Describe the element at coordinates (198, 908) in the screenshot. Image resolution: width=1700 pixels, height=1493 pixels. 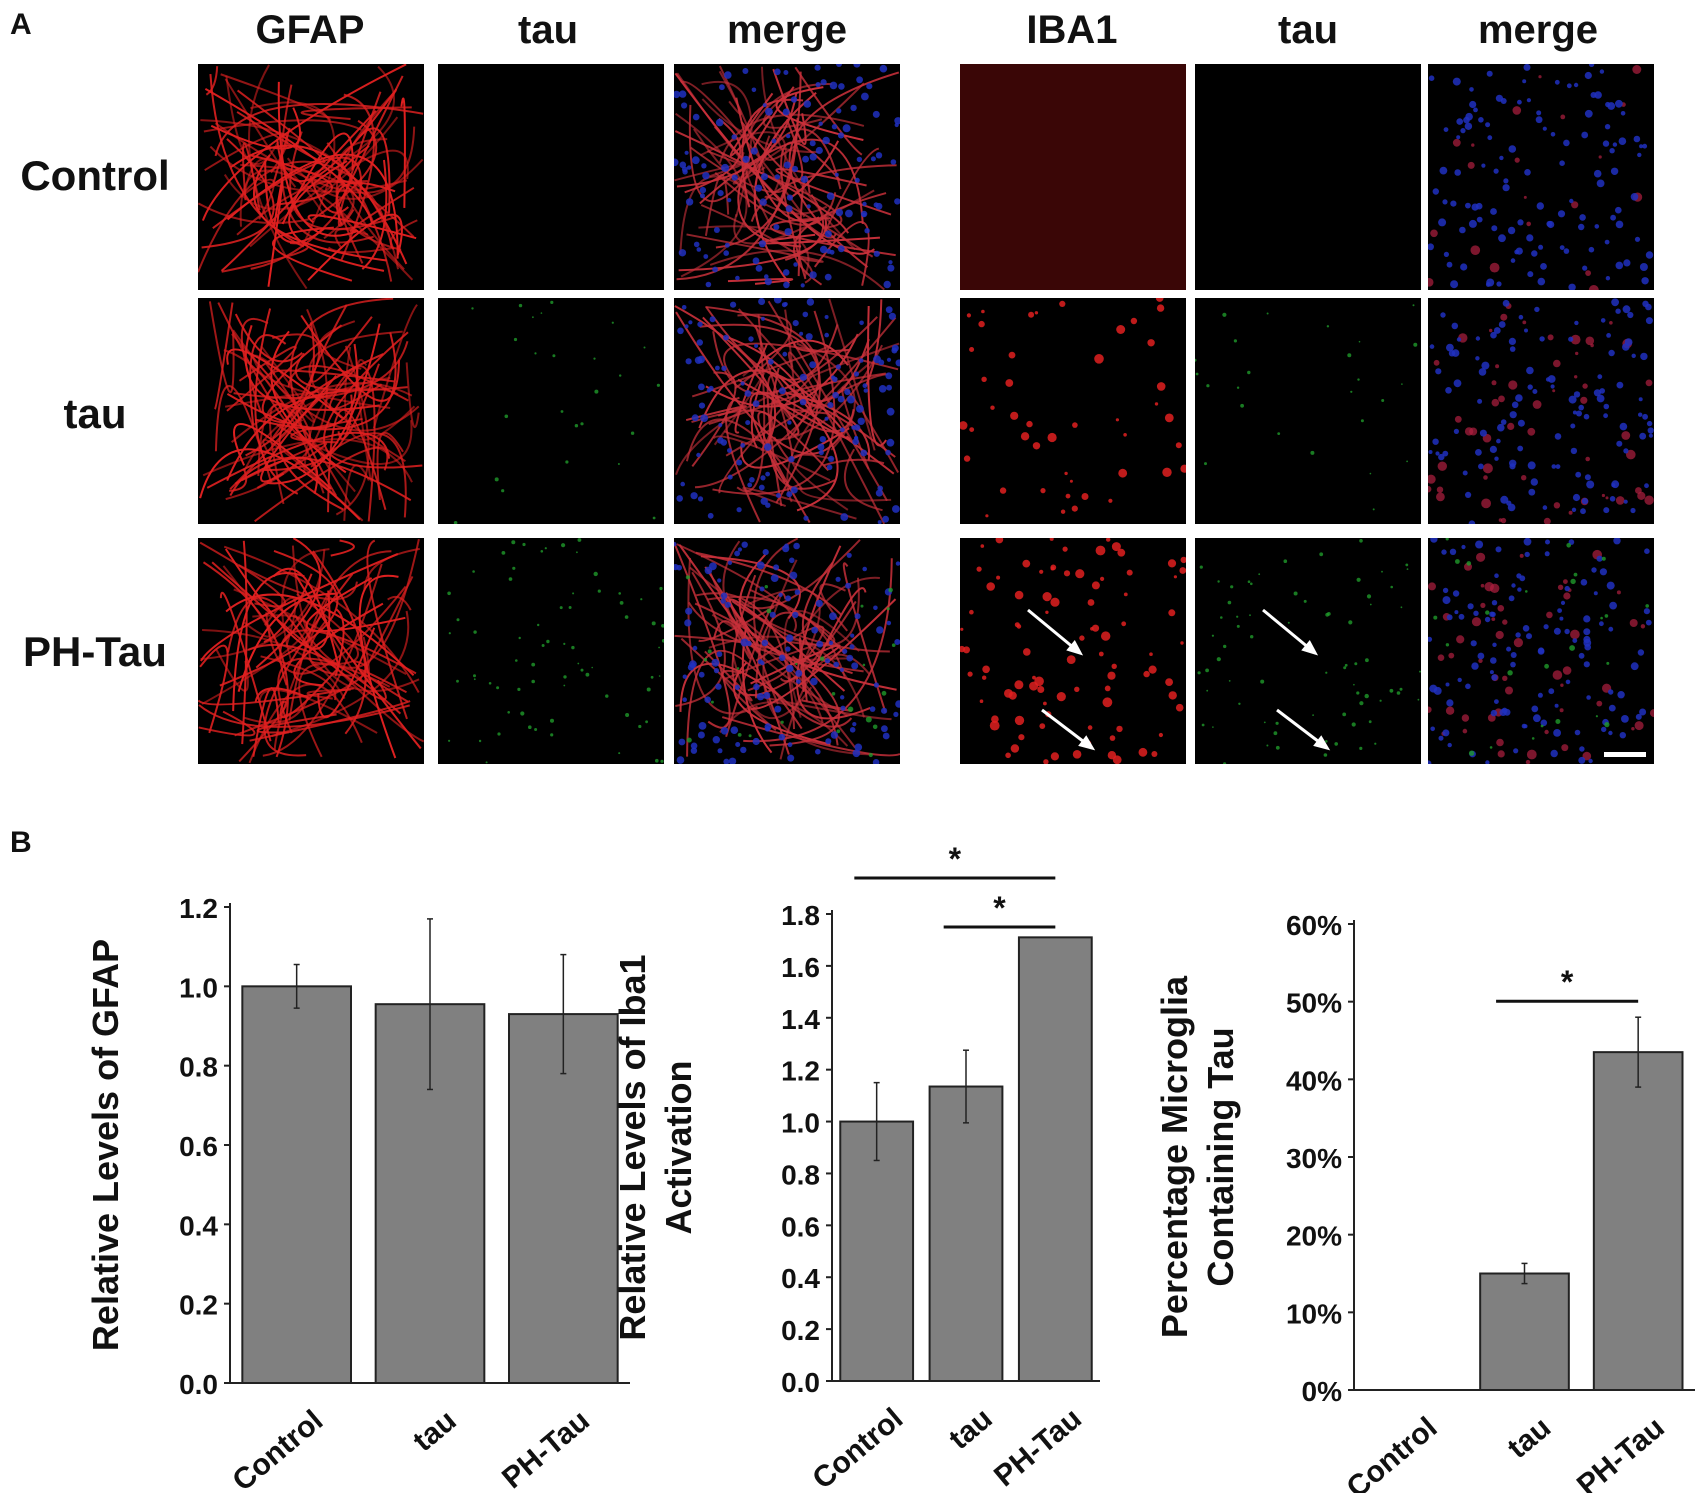
I see `chart1-y-tick-label: 1.2` at that location.